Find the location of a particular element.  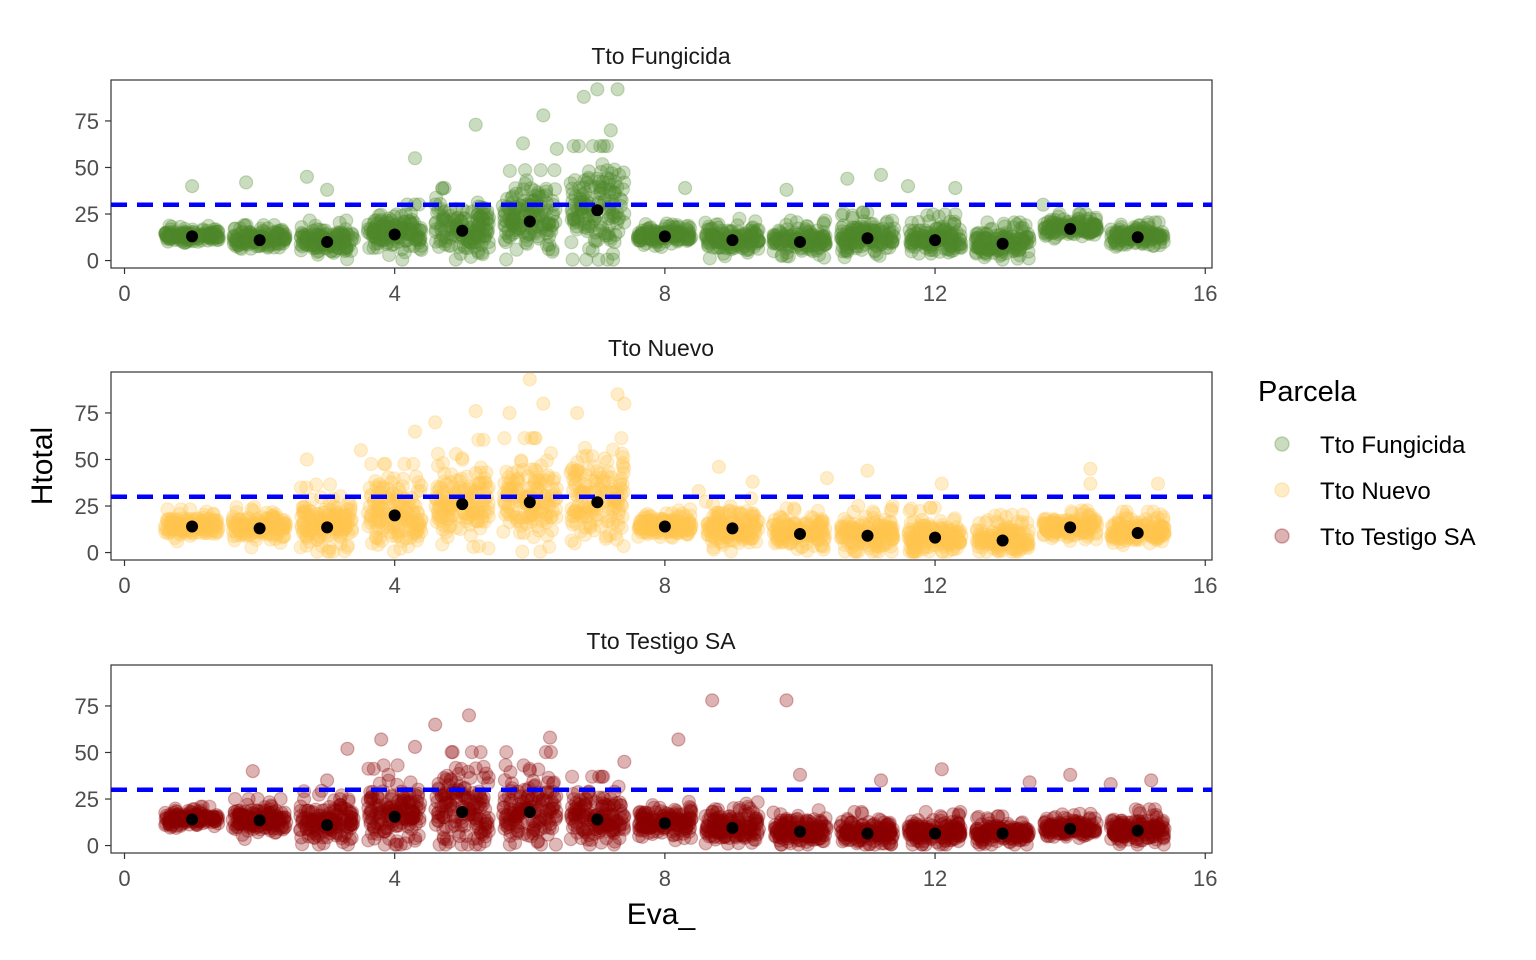

panel-title: Tto Testigo SA is located at coordinates (661, 641).